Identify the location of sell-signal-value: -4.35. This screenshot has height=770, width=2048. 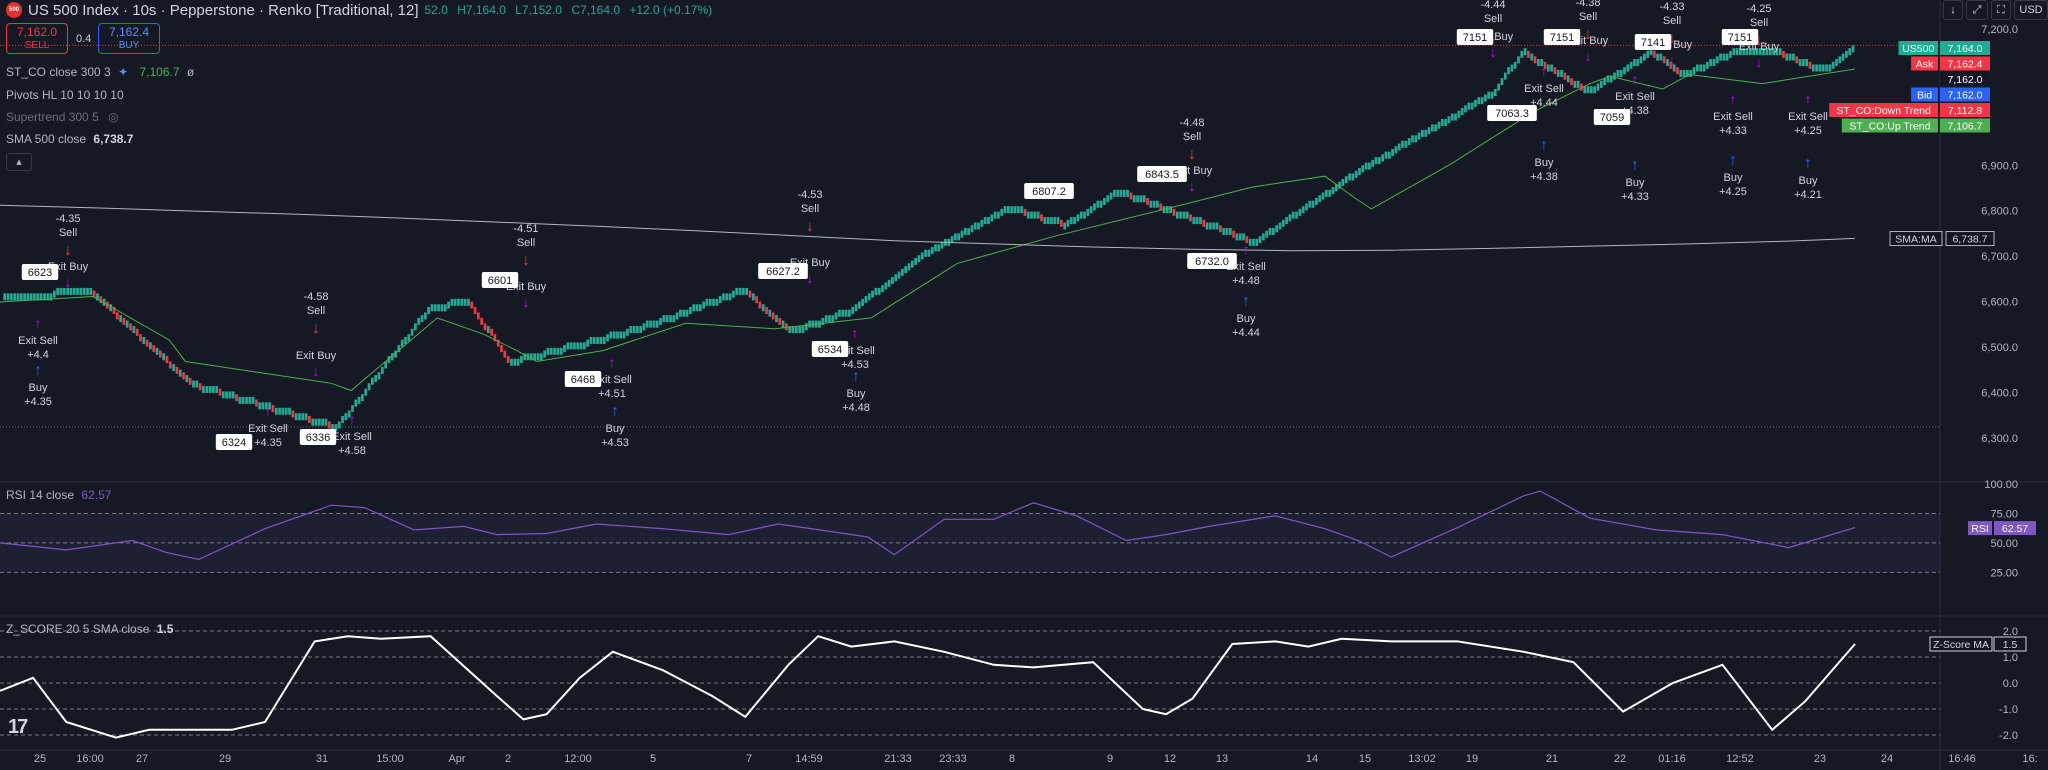
(67, 219).